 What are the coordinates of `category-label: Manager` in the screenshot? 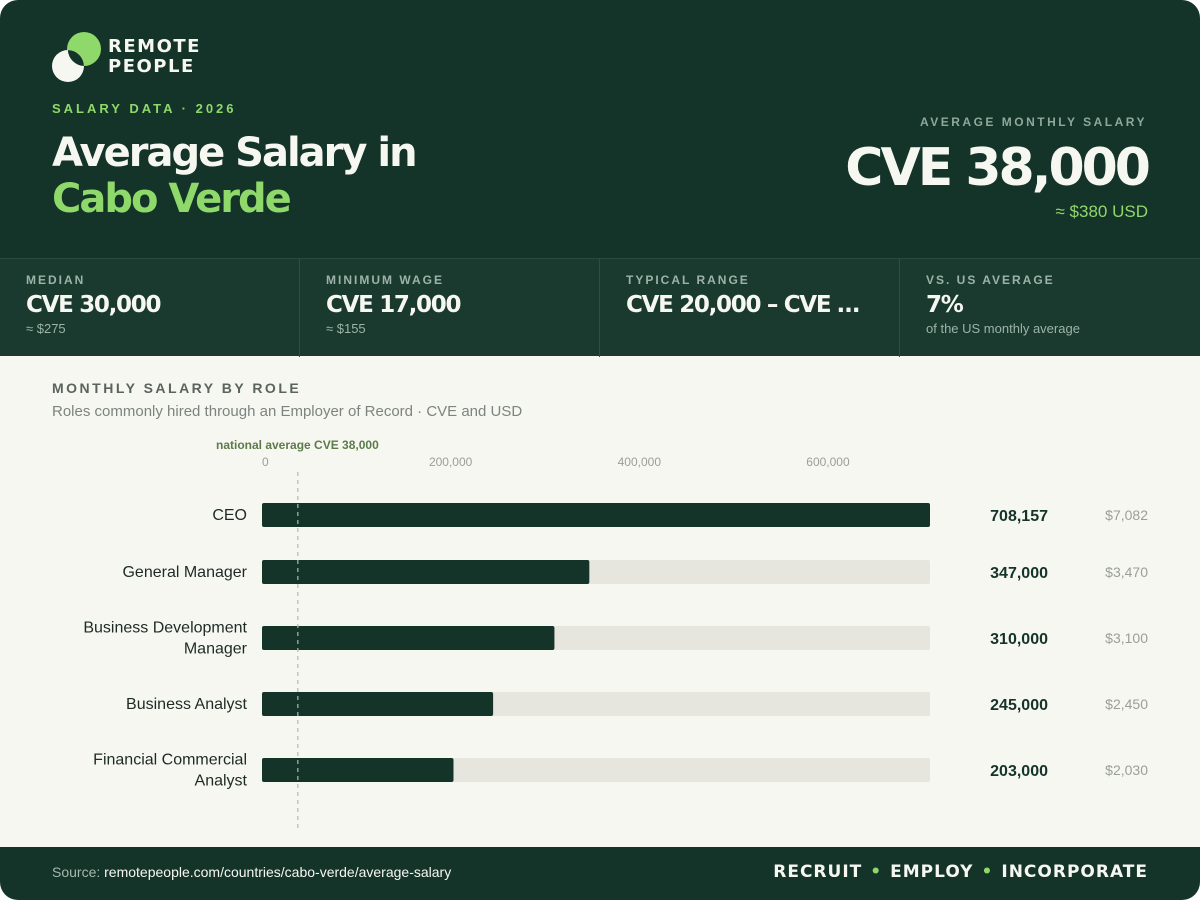 It's located at (216, 649).